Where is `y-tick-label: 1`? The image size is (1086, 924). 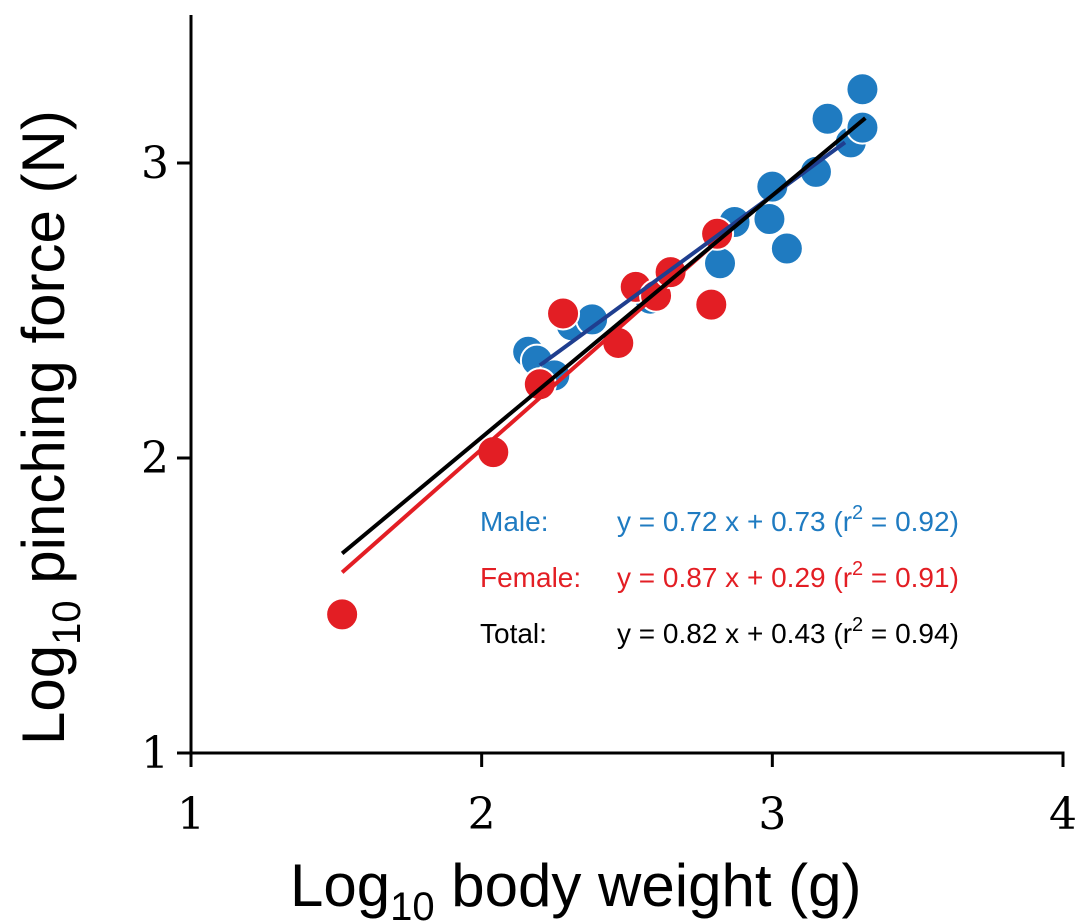
y-tick-label: 1 is located at coordinates (155, 753).